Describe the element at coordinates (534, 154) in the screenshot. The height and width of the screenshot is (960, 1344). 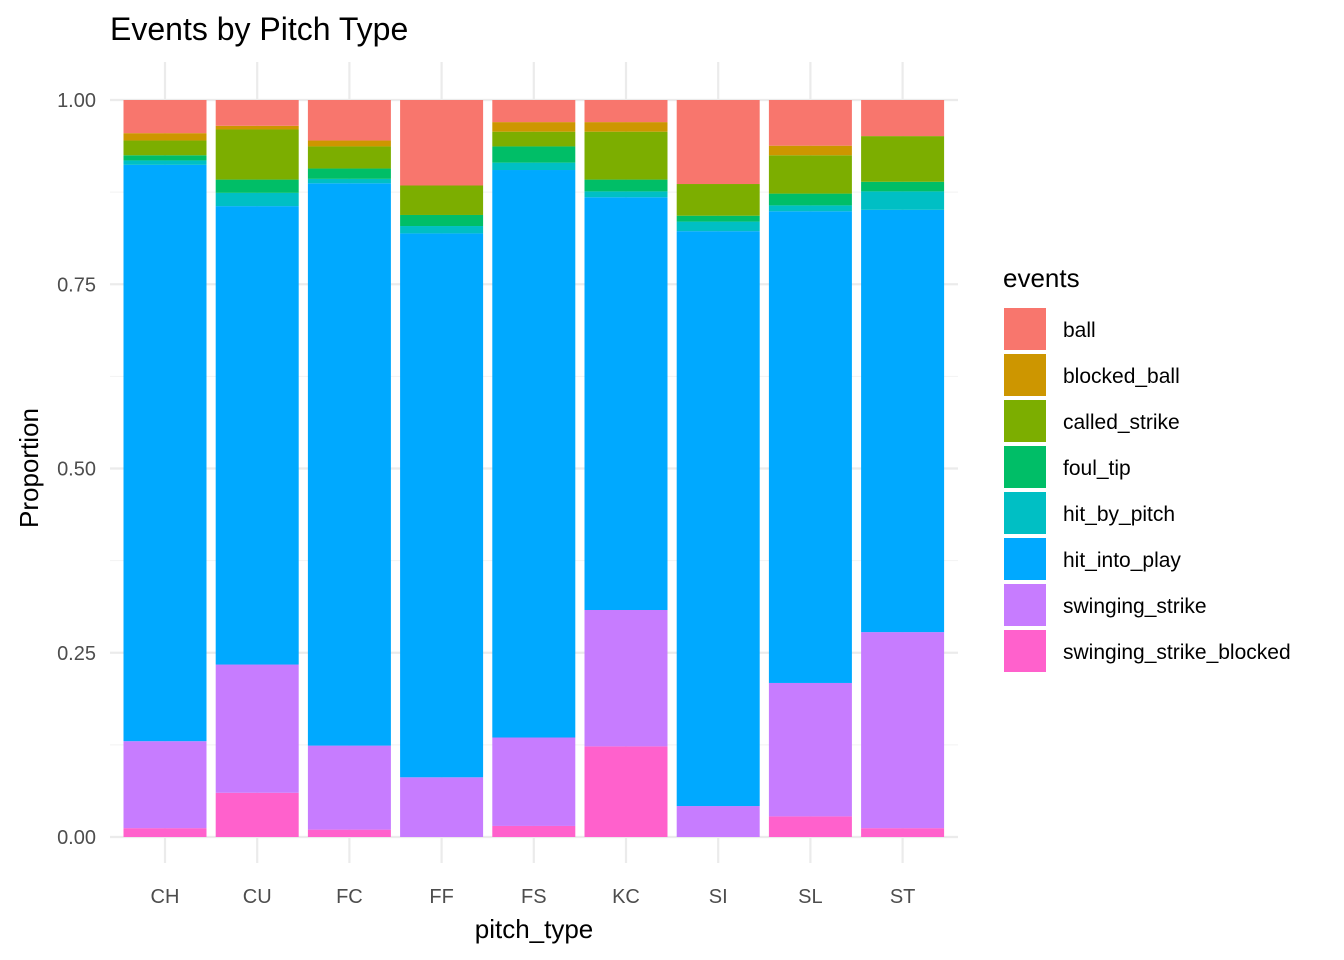
I see `bar-segment-FS-foul_tip` at that location.